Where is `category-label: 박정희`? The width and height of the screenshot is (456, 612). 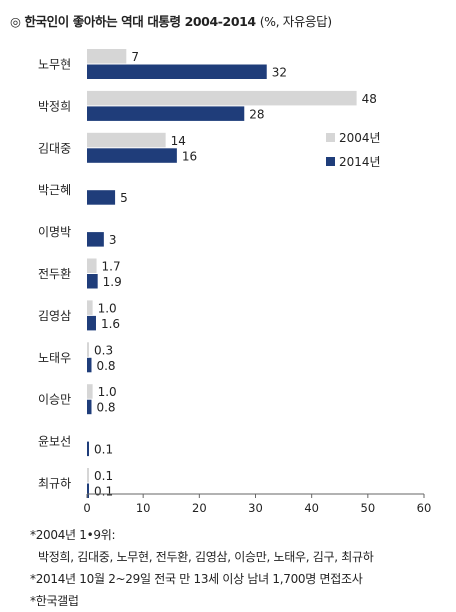 category-label: 박정희 is located at coordinates (54, 106).